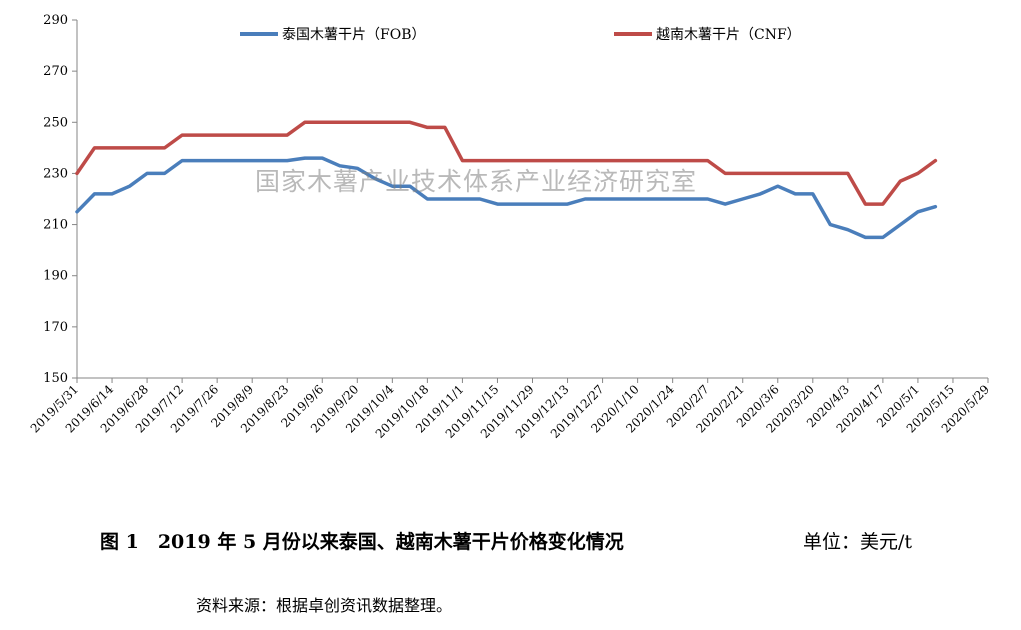 The height and width of the screenshot is (630, 1021). I want to click on y-tick-label: 230, so click(55, 173).